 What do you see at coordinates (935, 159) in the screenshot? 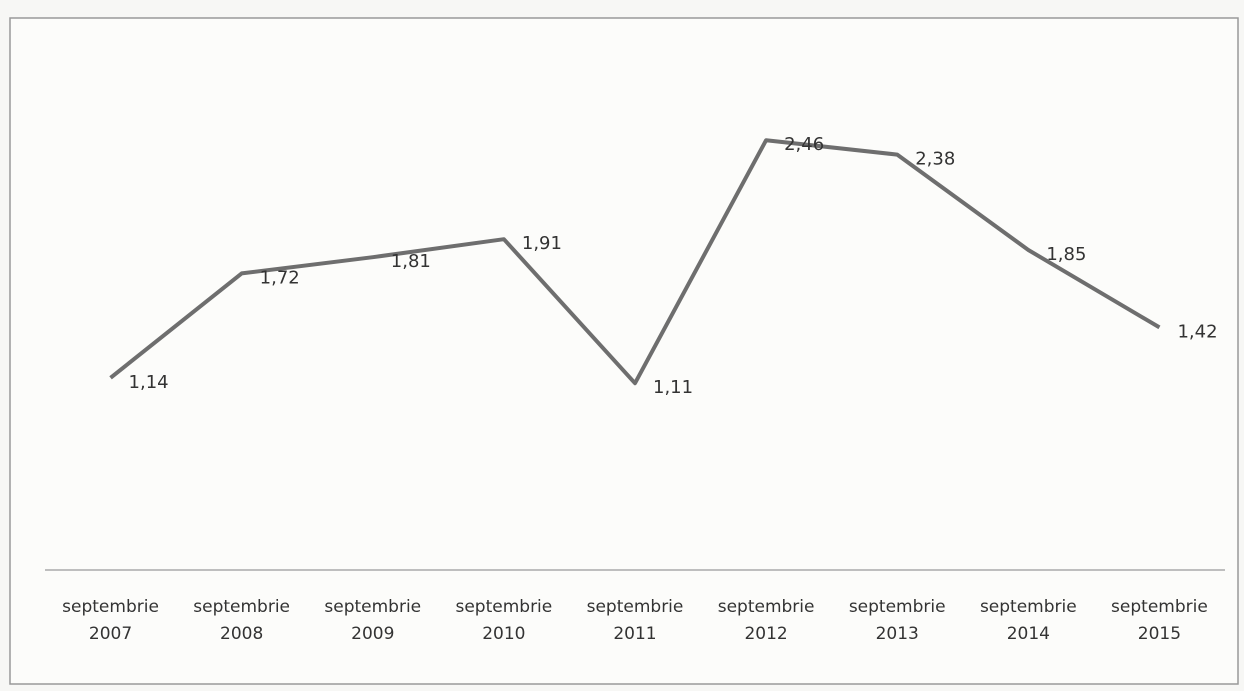
I see `data-label: 2,38` at bounding box center [935, 159].